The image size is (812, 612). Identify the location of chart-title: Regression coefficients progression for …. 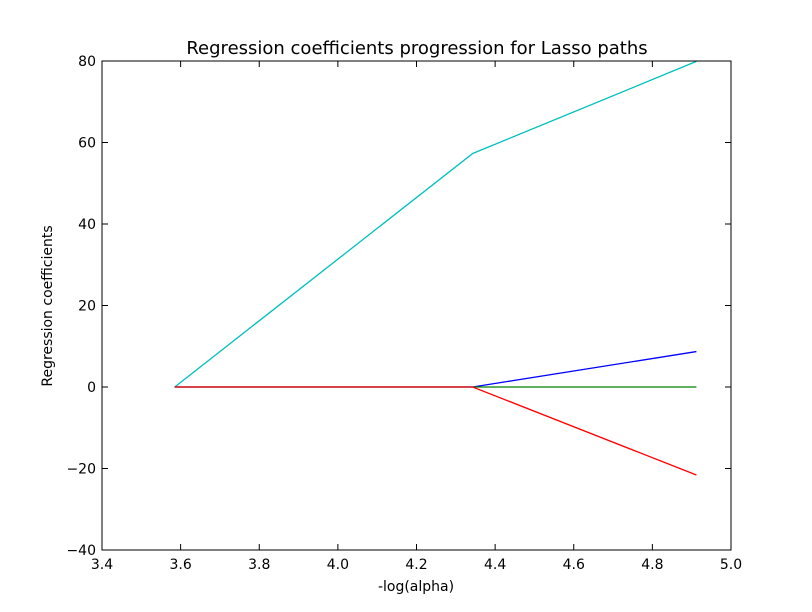
(416, 48).